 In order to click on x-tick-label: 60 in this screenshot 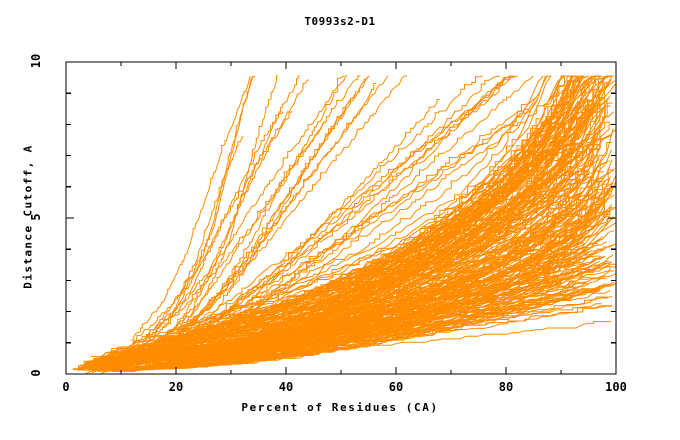, I will do `click(396, 387)`.